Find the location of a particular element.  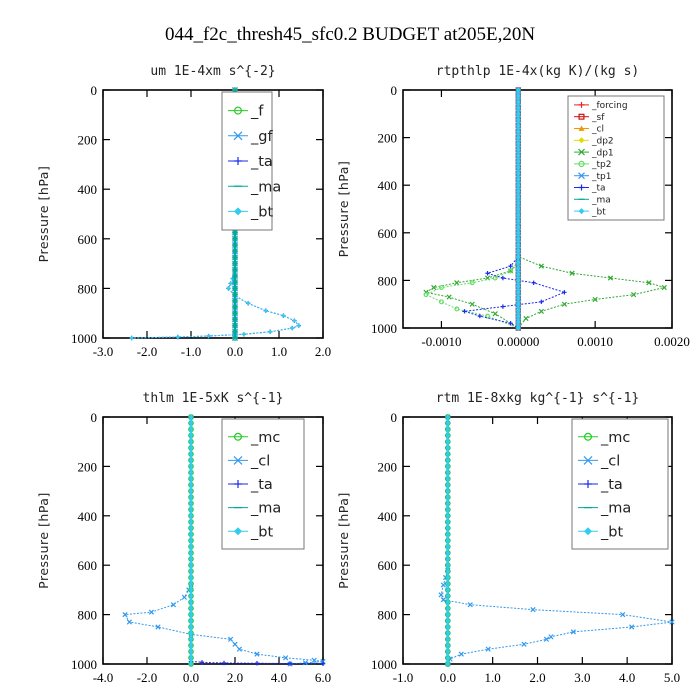

x-tick-label: -4.0 is located at coordinates (103, 677).